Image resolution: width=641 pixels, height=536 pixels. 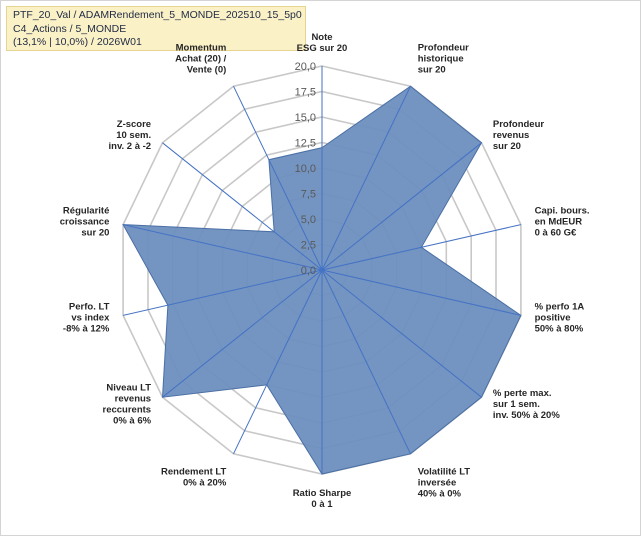 What do you see at coordinates (308, 246) in the screenshot?
I see `tick-label: 2,5` at bounding box center [308, 246].